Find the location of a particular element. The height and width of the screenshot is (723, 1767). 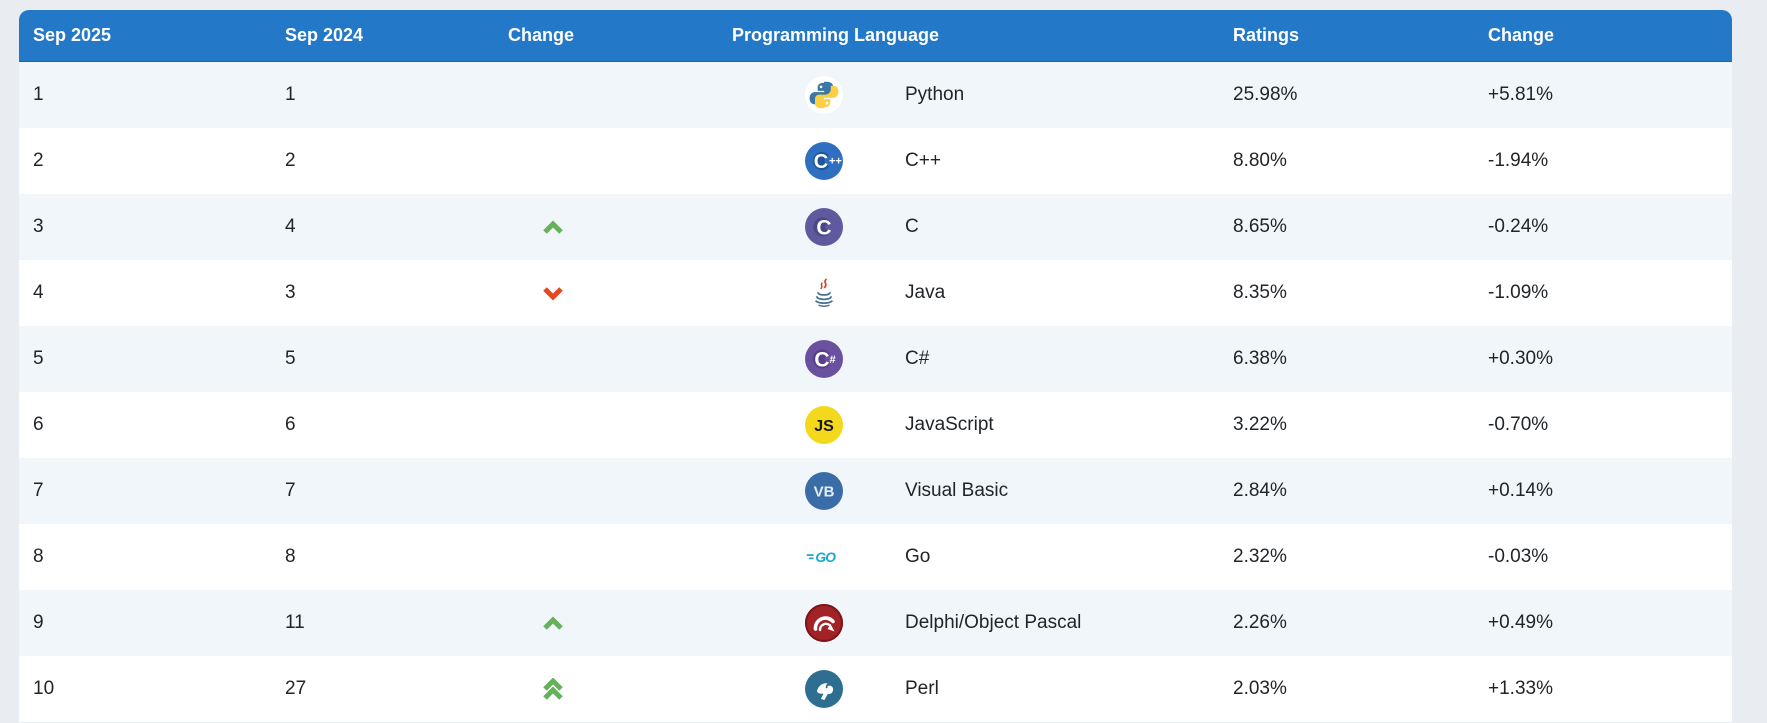

change-value: +0.30% is located at coordinates (1520, 358).